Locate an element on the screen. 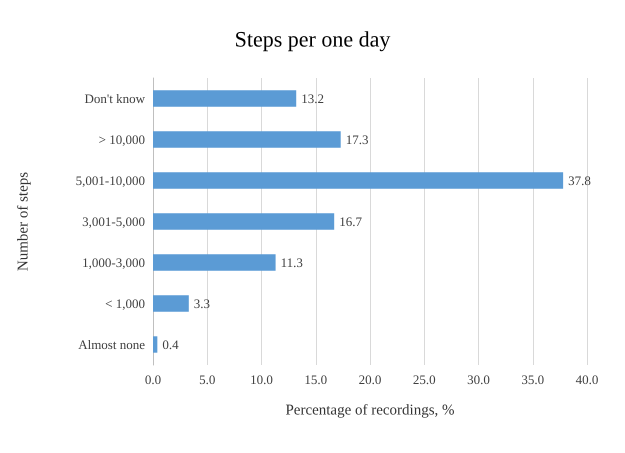 Image resolution: width=625 pixels, height=453 pixels. data-label: 11.3 is located at coordinates (291, 262).